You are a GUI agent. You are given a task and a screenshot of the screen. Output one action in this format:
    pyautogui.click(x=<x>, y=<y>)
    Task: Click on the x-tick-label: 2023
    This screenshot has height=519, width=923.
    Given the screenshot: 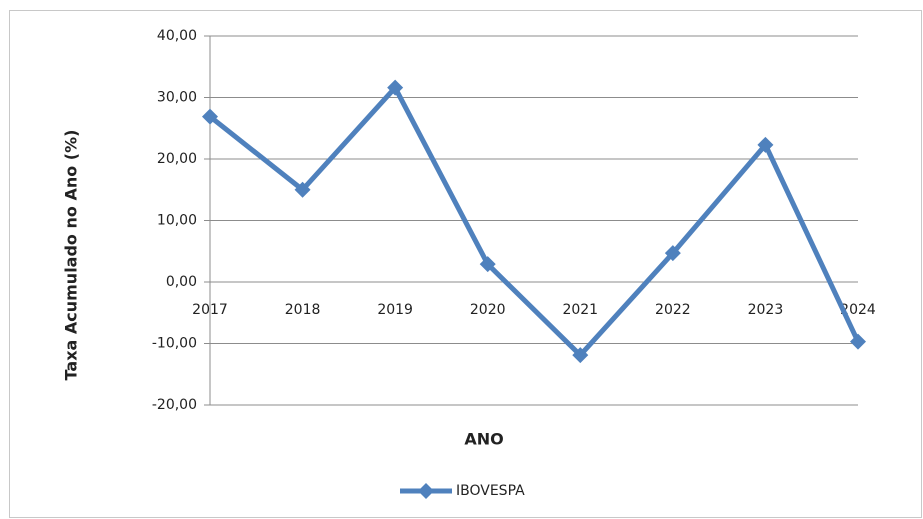 What is the action you would take?
    pyautogui.click(x=766, y=310)
    